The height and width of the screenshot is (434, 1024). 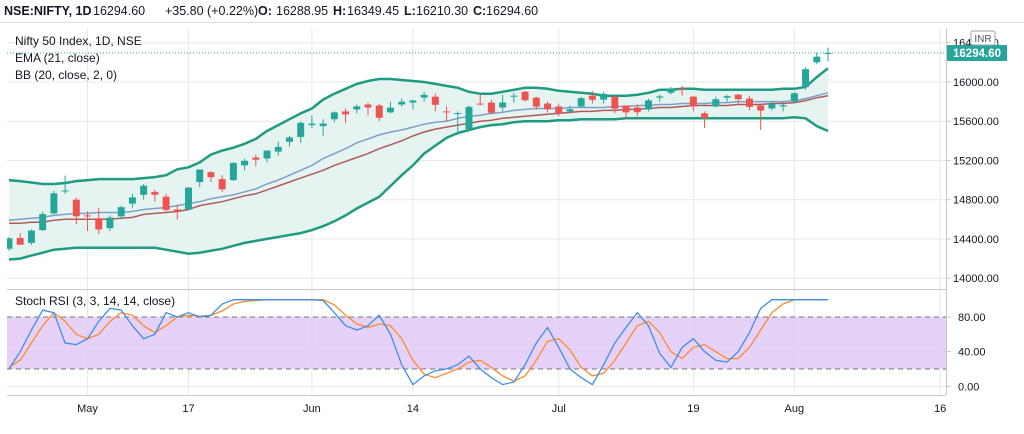 What do you see at coordinates (48, 11) in the screenshot?
I see `symbol-title: NSE:NIFTY, 1D` at bounding box center [48, 11].